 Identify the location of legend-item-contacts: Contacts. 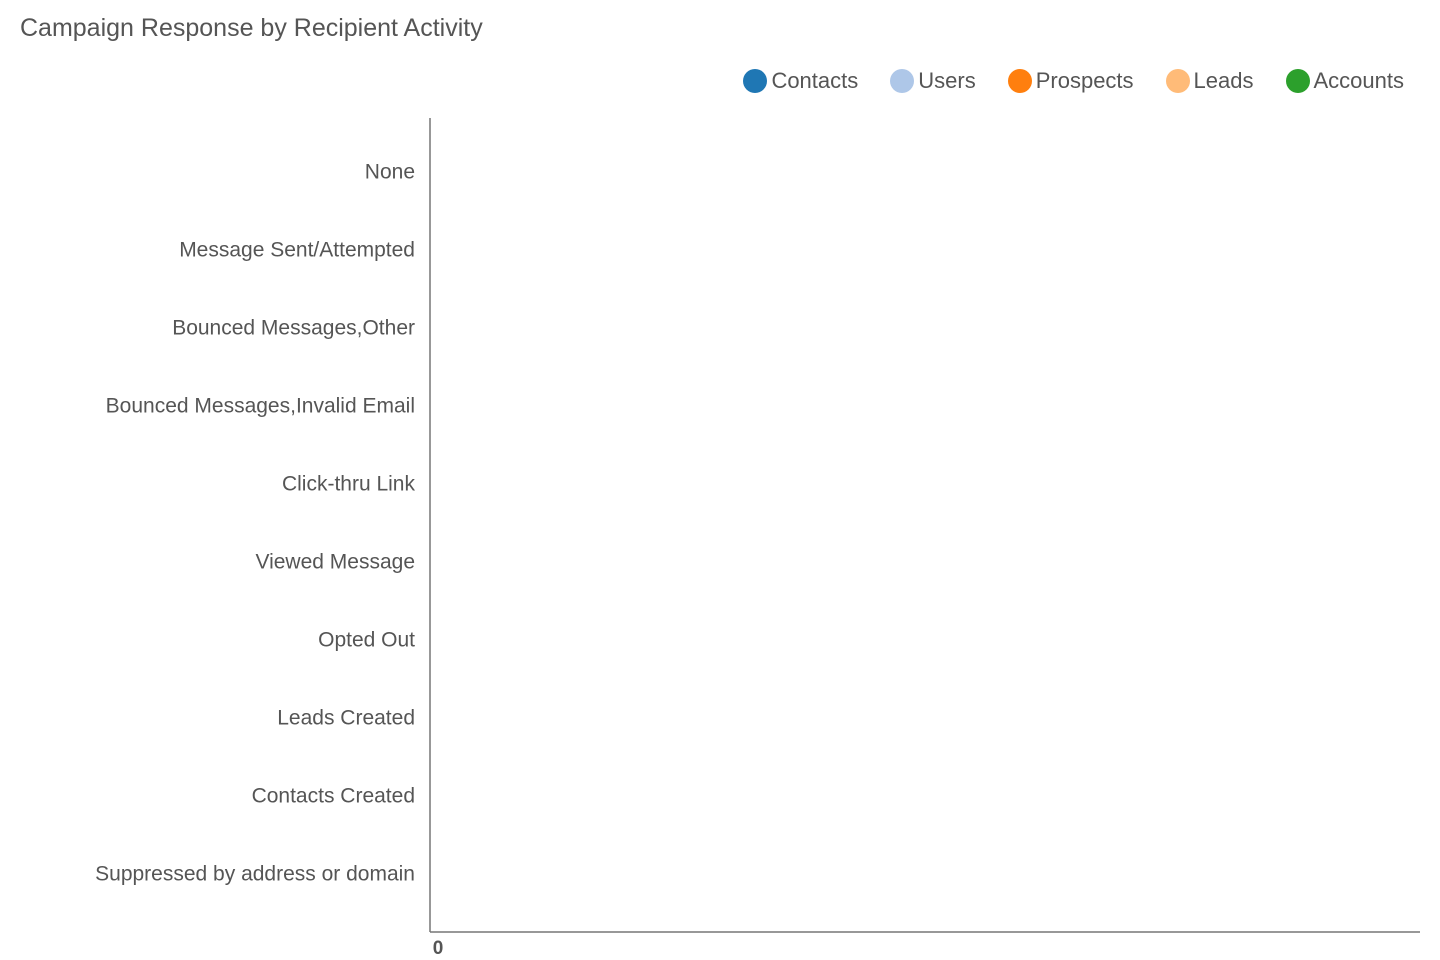
(800, 81).